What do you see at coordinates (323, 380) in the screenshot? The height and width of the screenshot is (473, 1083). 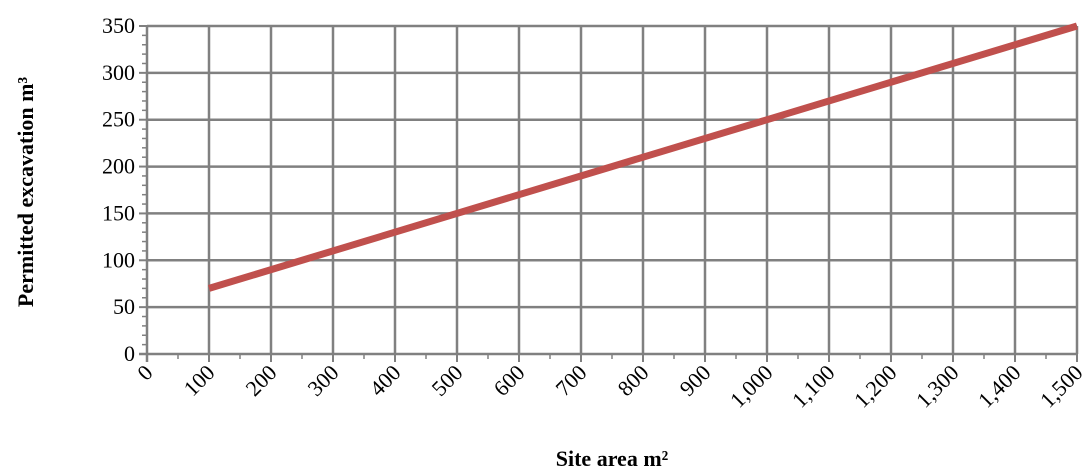 I see `x-tick-label-300: 300` at bounding box center [323, 380].